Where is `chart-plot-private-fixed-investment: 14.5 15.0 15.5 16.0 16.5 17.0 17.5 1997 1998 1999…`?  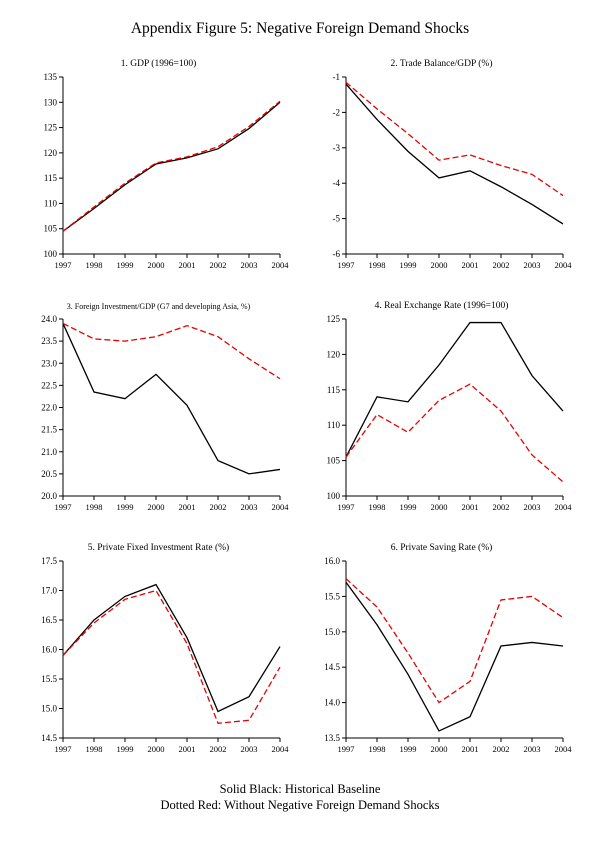
chart-plot-private-fixed-investment: 14.5 15.0 15.5 16.0 16.5 17.0 17.5 1997 1998 1999… is located at coordinates (165, 655).